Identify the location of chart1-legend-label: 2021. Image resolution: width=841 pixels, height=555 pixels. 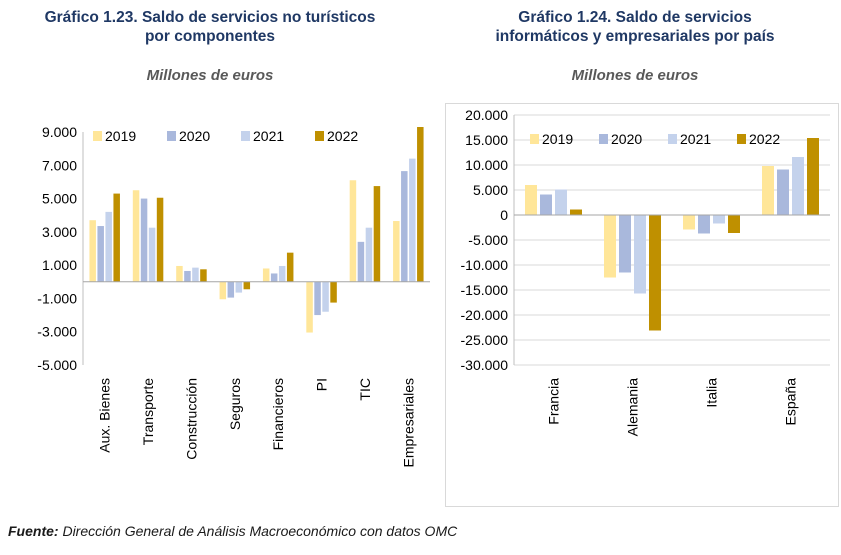
(268, 136).